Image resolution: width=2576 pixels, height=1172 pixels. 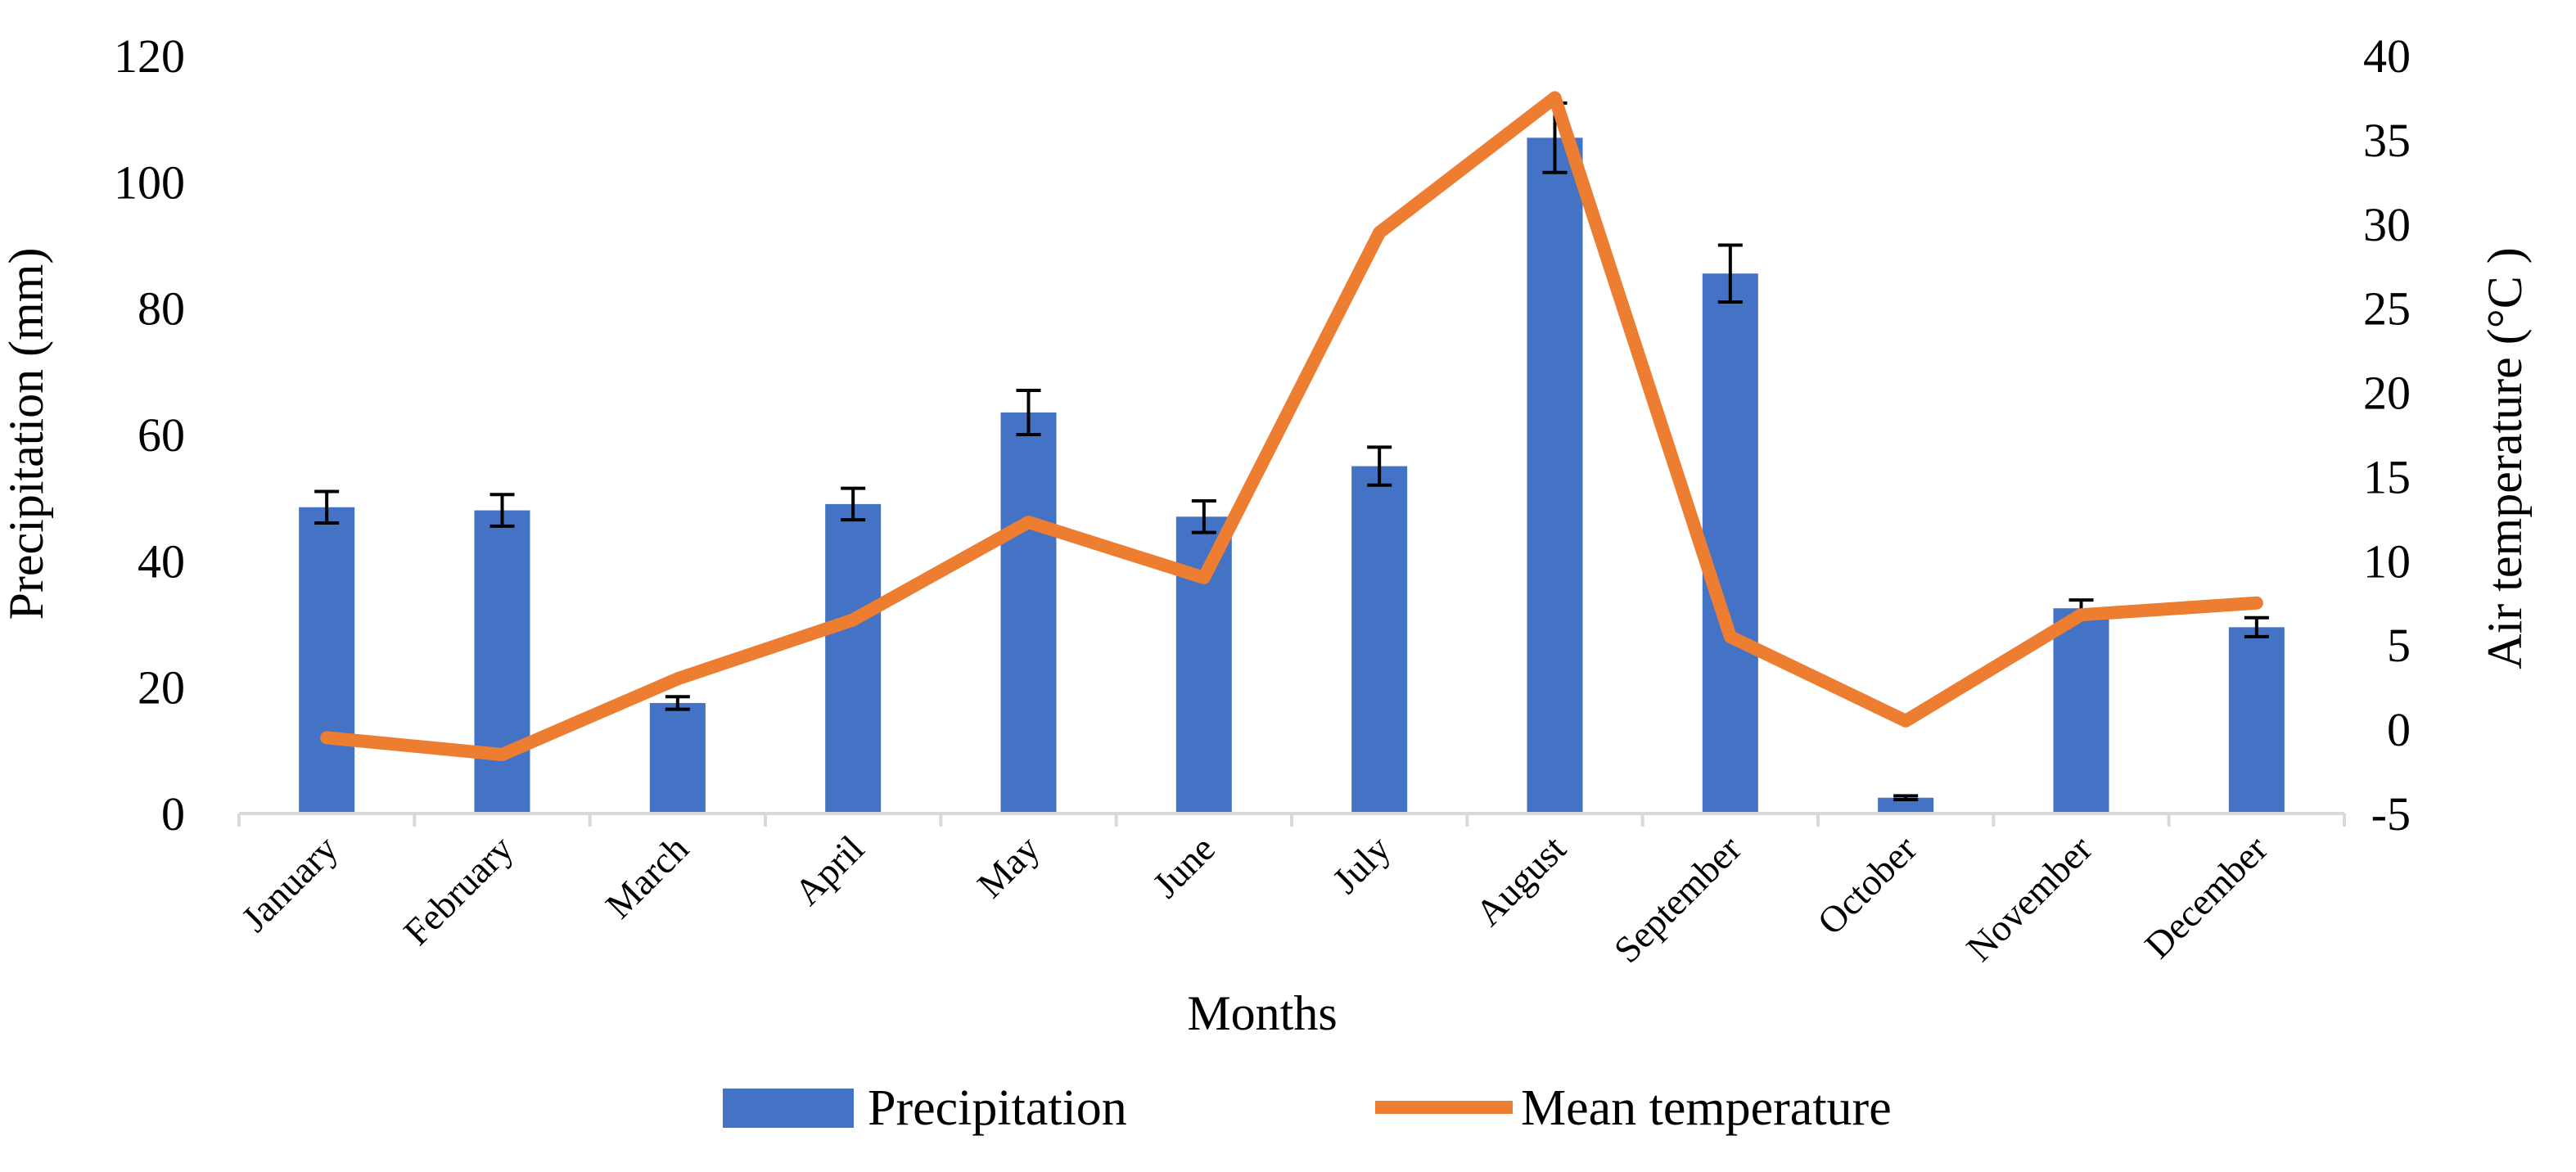 I want to click on left-axis-tick-label: 0, so click(x=173, y=814).